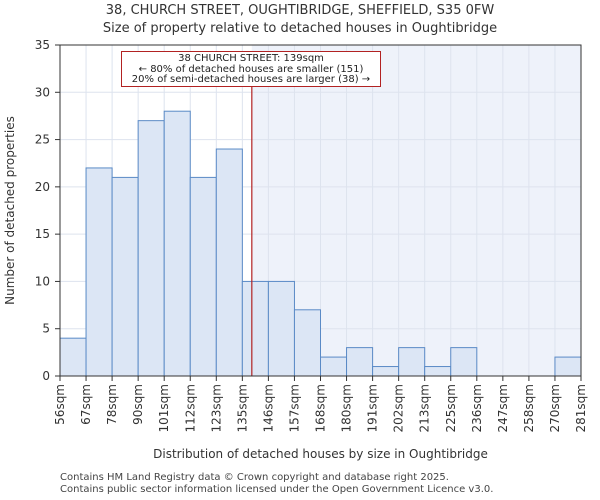 This screenshot has height=500, width=600. What do you see at coordinates (268, 408) in the screenshot?
I see `x-tick-label-146sqm: 146sqm` at bounding box center [268, 408].